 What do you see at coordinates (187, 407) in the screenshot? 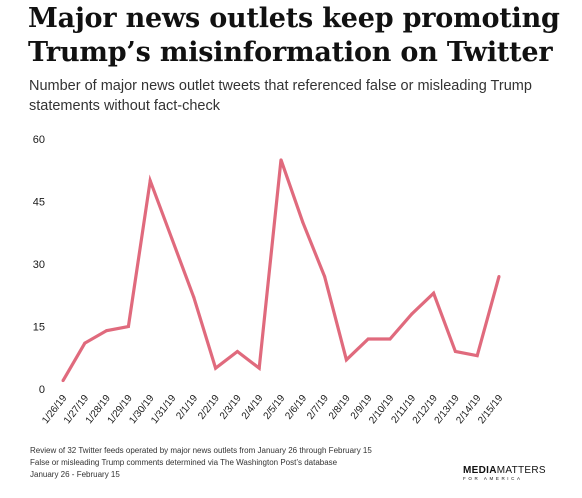
I see `x-tick-label: 2/1/19` at bounding box center [187, 407].